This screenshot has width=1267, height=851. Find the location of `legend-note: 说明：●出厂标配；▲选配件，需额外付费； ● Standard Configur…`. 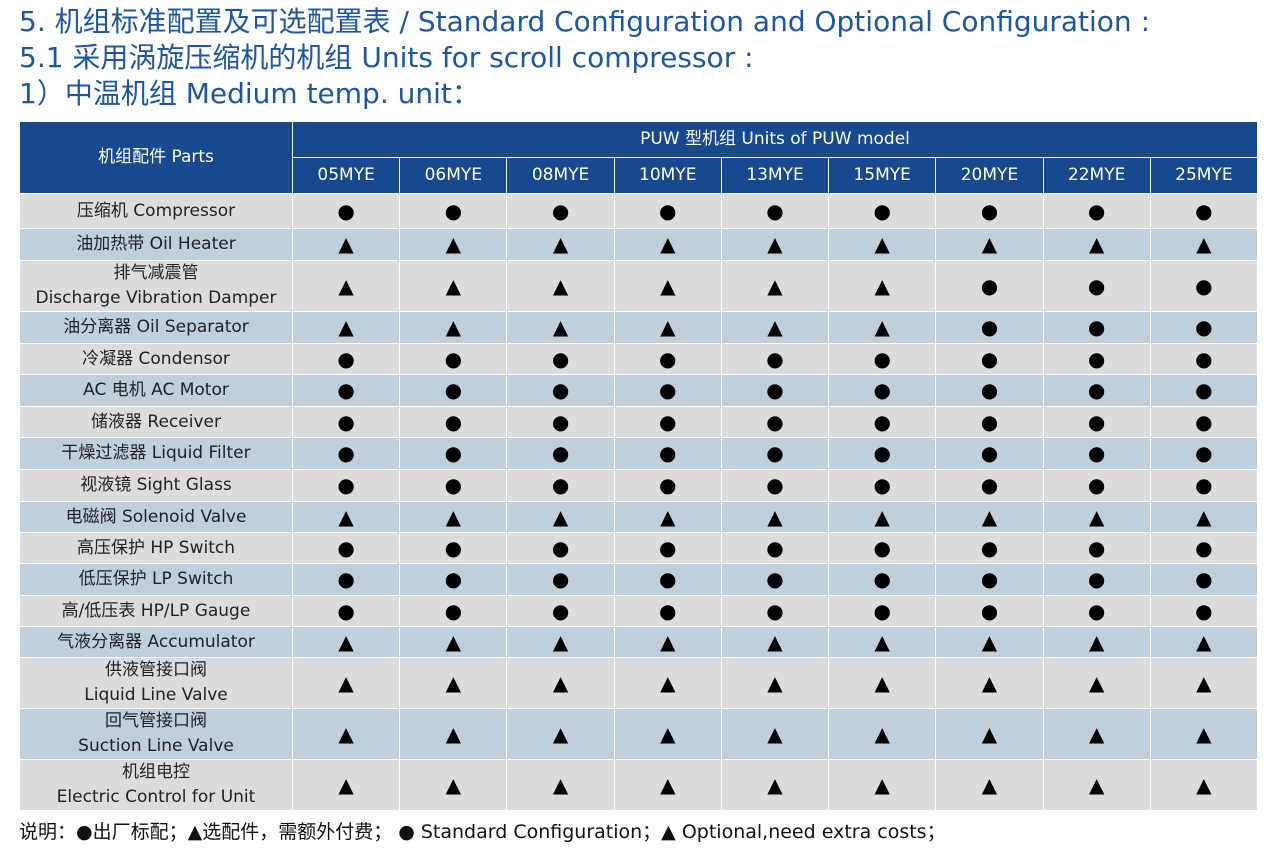

legend-note: 说明：●出厂标配；▲选配件，需额外付费； ● Standard Configur… is located at coordinates (482, 832).